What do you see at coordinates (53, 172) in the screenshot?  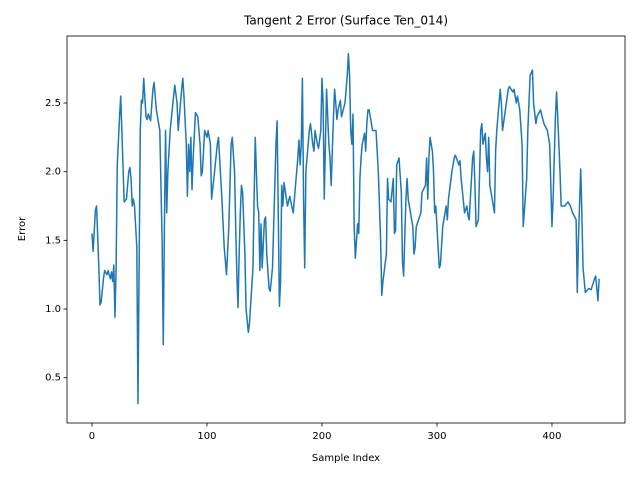 I see `y-tick-label: 2.0` at bounding box center [53, 172].